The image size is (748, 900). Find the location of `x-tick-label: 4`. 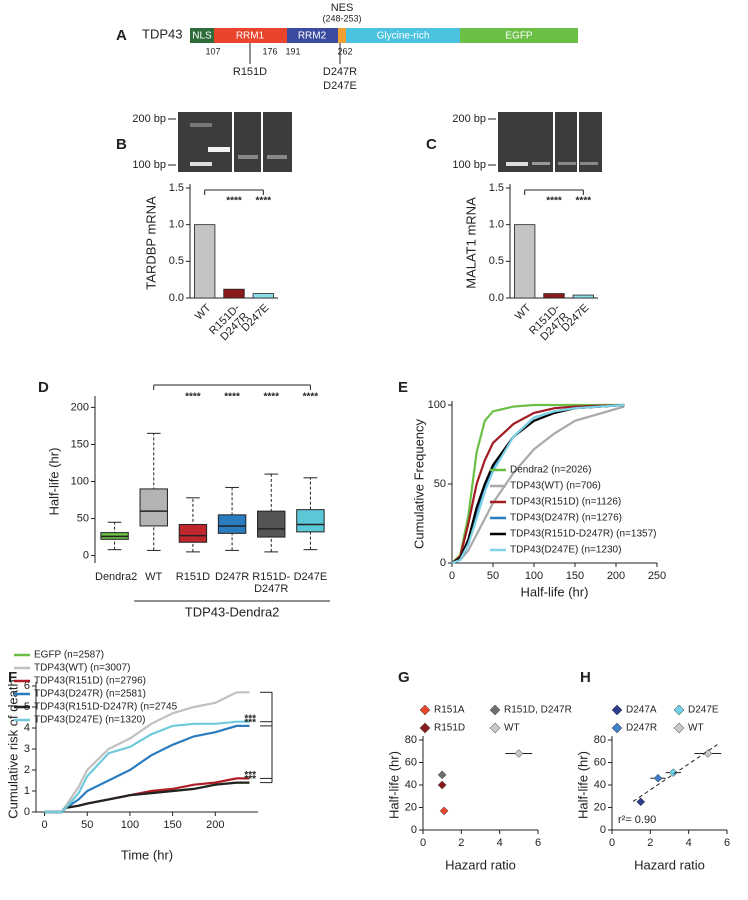

x-tick-label: 4 is located at coordinates (689, 843).